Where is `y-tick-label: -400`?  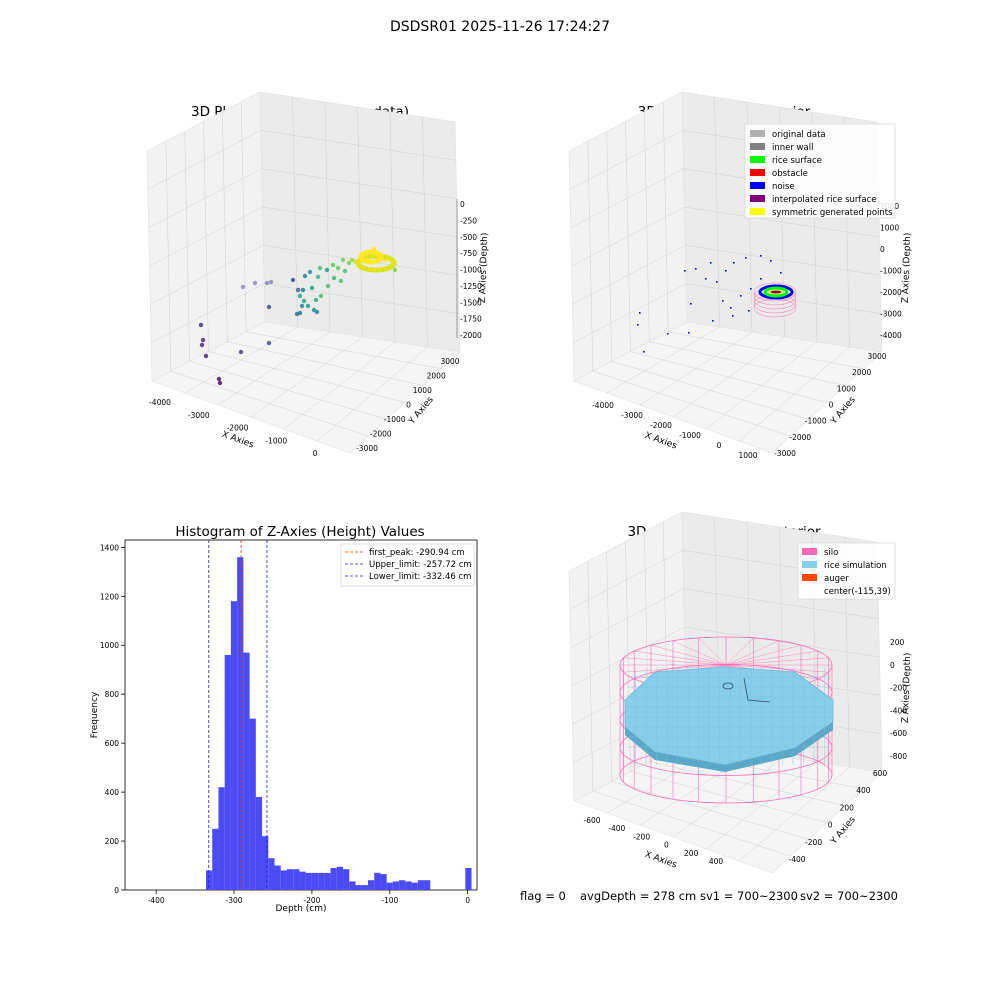
y-tick-label: -400 is located at coordinates (796, 859).